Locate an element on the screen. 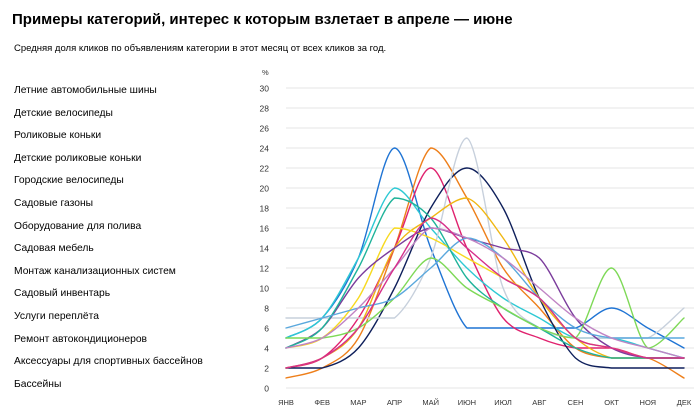 This screenshot has width=696, height=410. x-tick-label: ИЮЛ is located at coordinates (503, 402).